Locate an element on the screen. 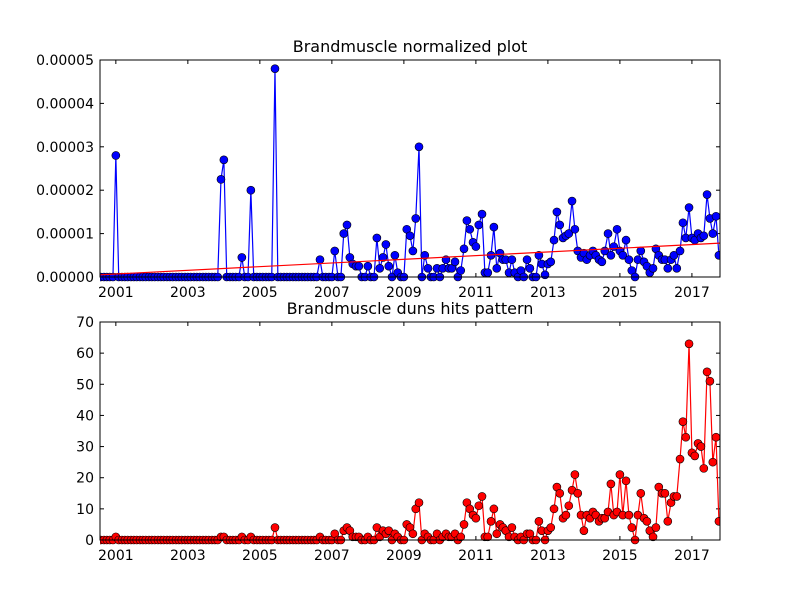 This screenshot has width=800, height=600. y-tick-label: 0.00004 is located at coordinates (65, 104).